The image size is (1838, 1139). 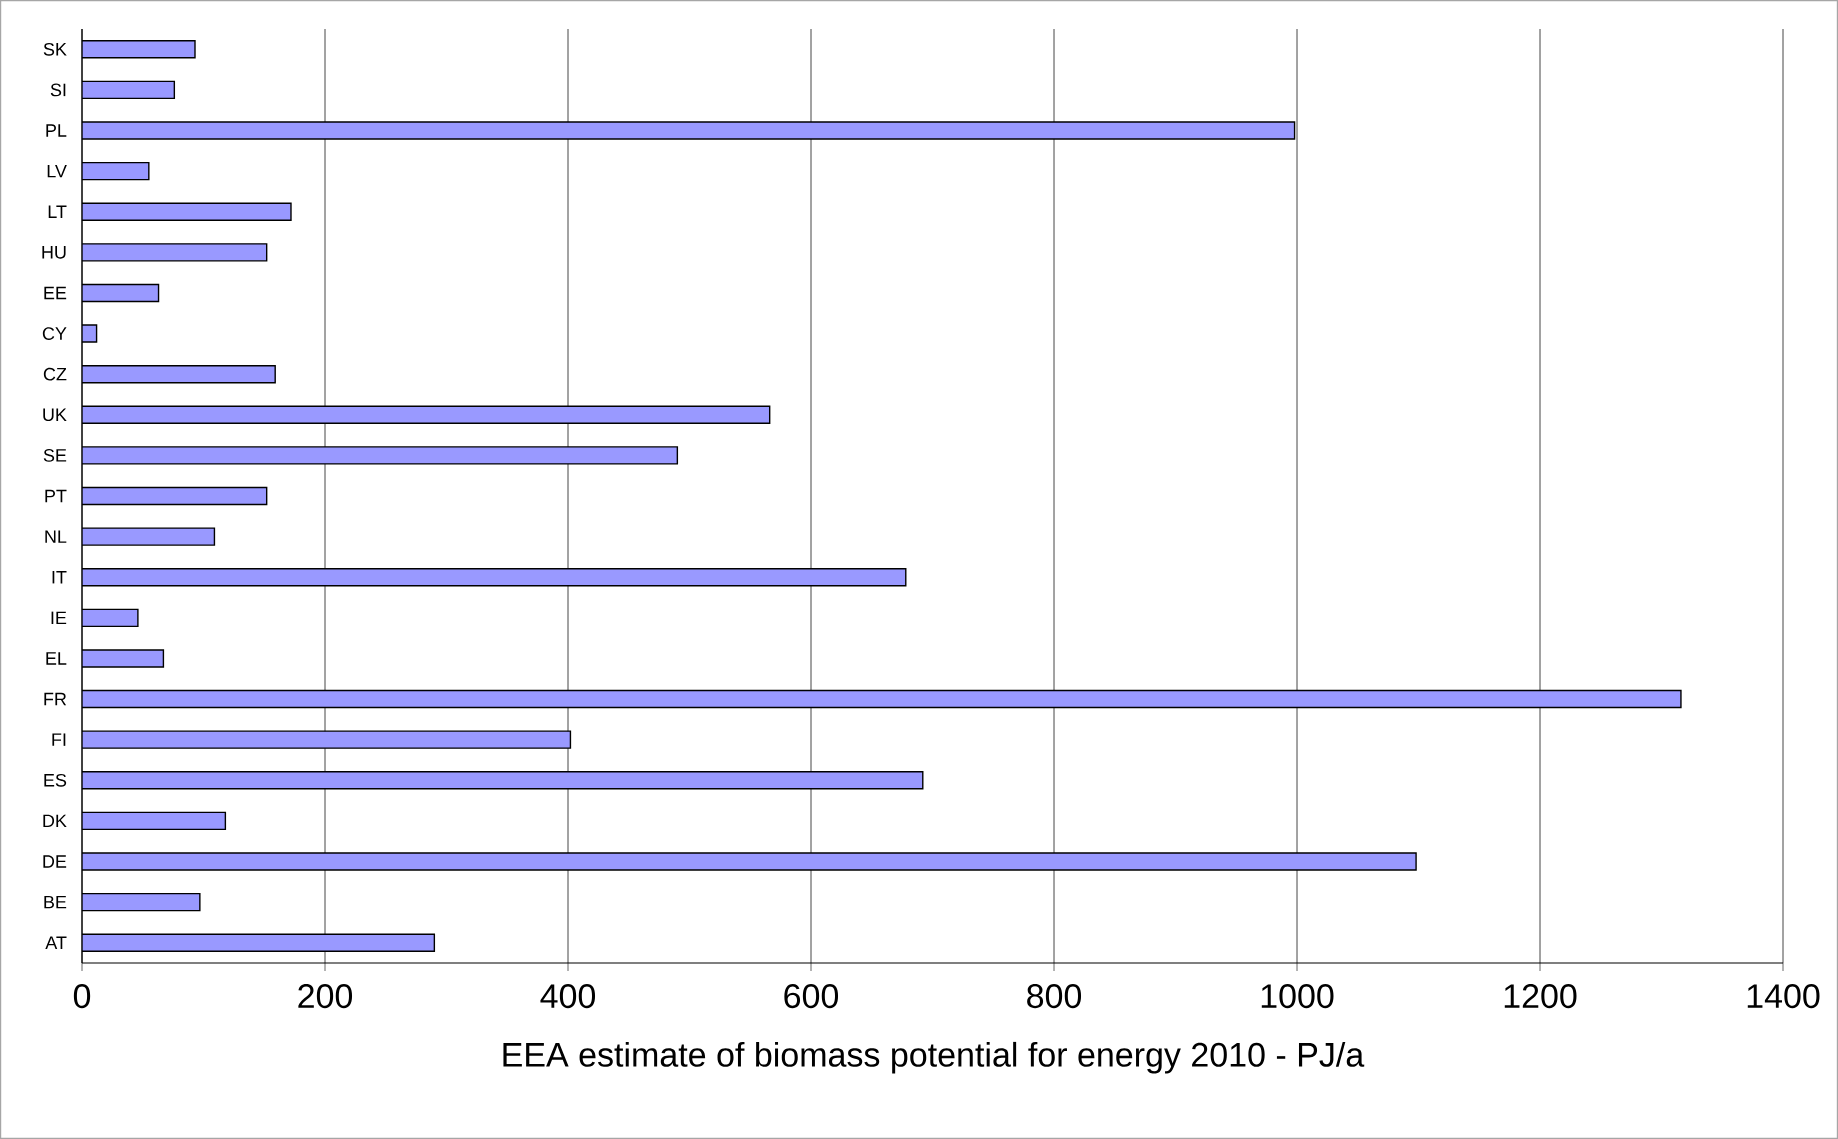 I want to click on y-tick-label: LT, so click(x=57, y=211).